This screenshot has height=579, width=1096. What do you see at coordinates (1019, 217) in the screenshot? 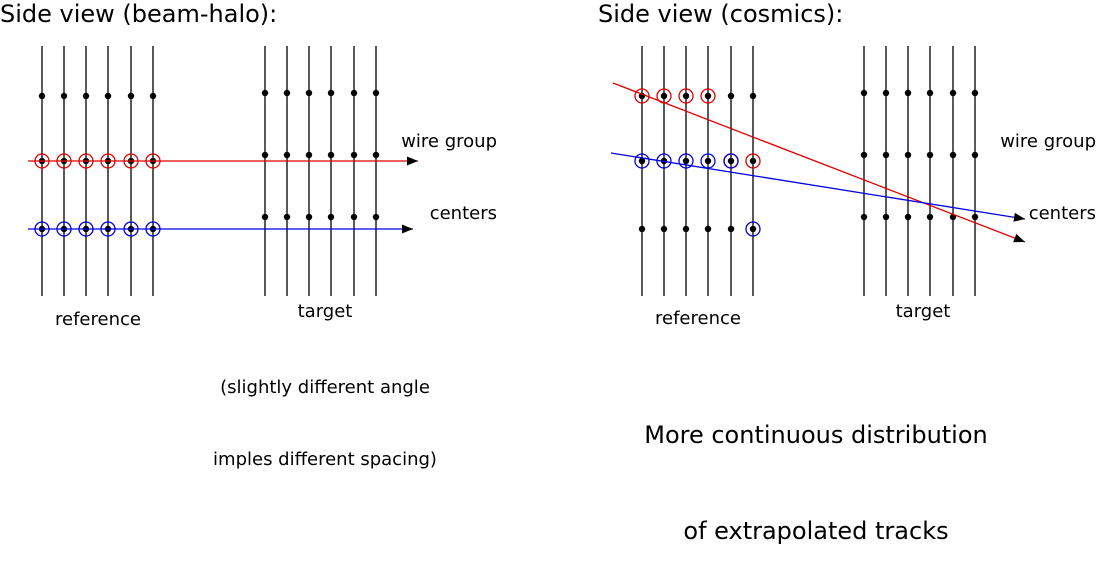
I see `right-blue-track-arrowhead` at bounding box center [1019, 217].